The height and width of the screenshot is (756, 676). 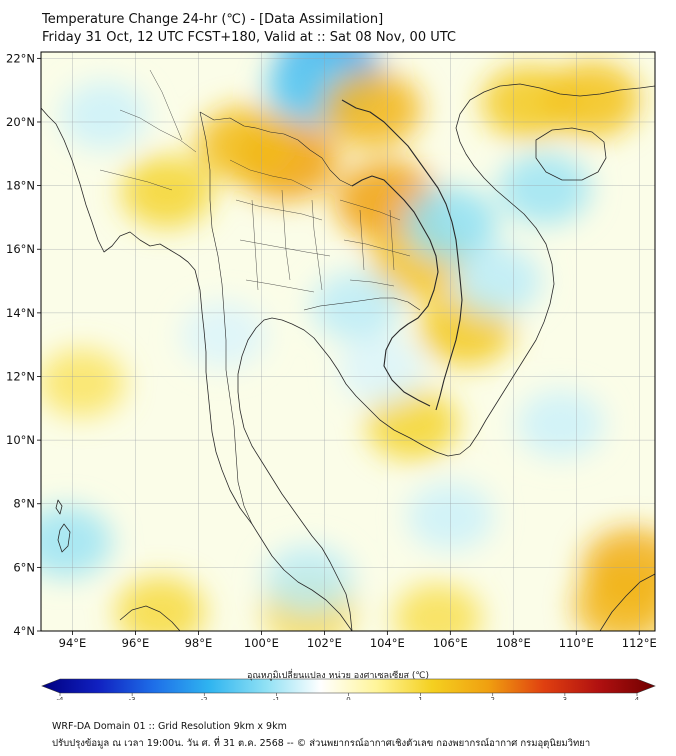 I want to click on lat-tick-label-2: 8°N, so click(x=24, y=504).